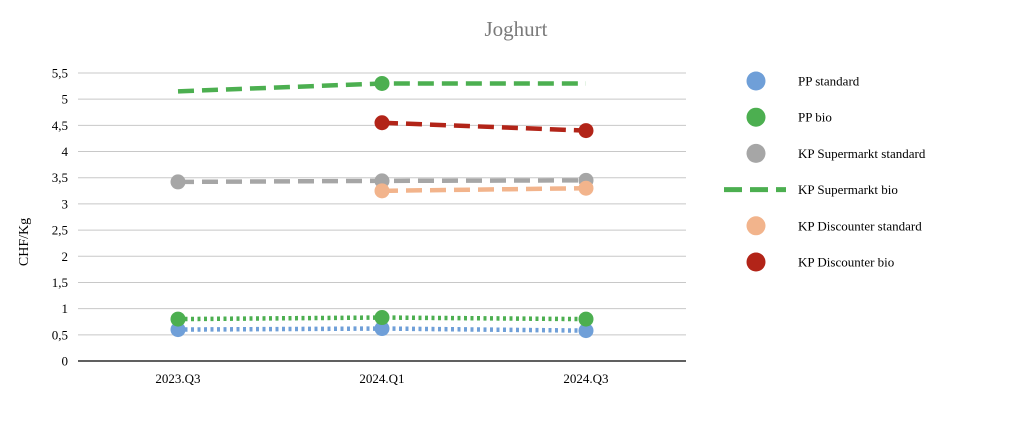 The height and width of the screenshot is (424, 1024). What do you see at coordinates (60, 125) in the screenshot?
I see `y-tick-label: 4,5` at bounding box center [60, 125].